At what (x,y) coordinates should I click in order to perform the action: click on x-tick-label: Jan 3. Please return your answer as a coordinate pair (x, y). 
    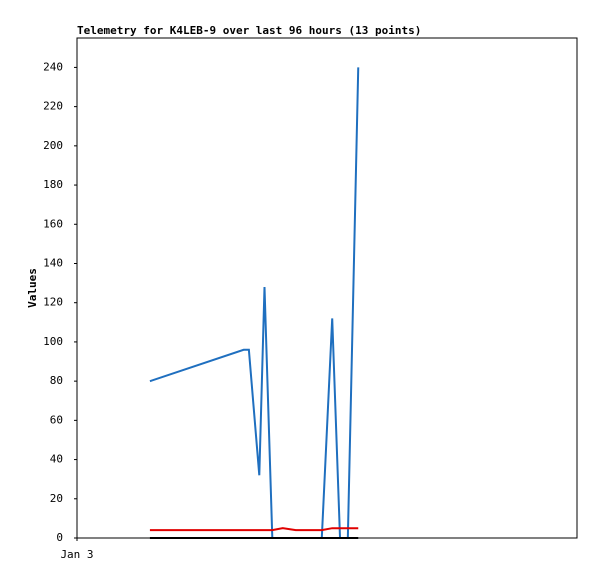
    Looking at the image, I should click on (76, 554).